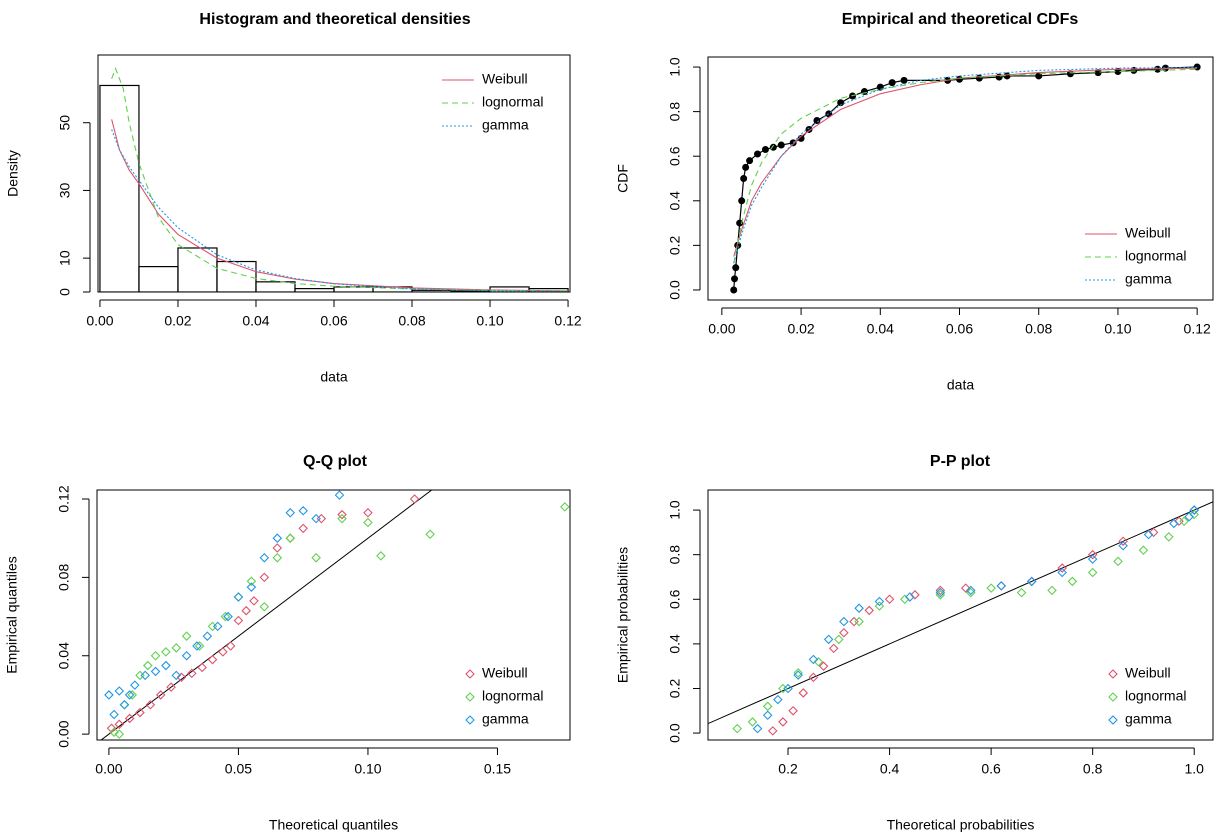 Image resolution: width=1218 pixels, height=832 pixels. What do you see at coordinates (1194, 769) in the screenshot?
I see `x-tick-label: 1.0` at bounding box center [1194, 769].